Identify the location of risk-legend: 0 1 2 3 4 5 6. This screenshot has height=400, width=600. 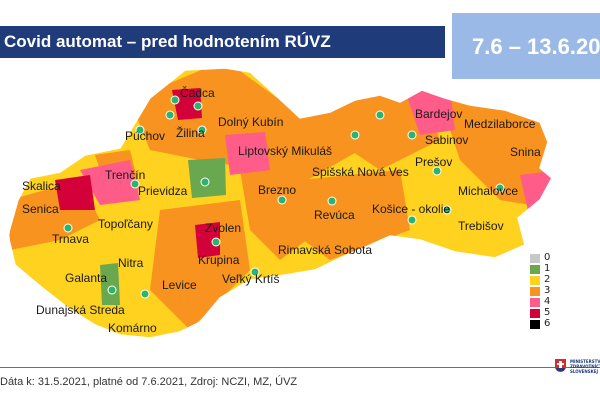
(545, 291).